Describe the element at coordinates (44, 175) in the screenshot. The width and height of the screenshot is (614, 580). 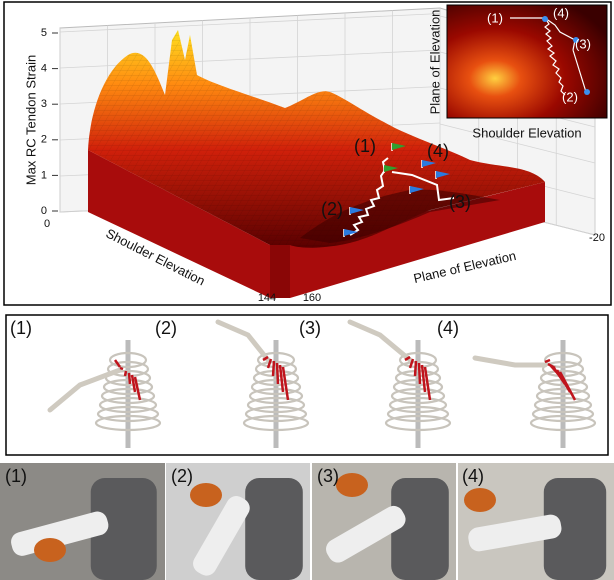
I see `z-tick-label: 1` at that location.